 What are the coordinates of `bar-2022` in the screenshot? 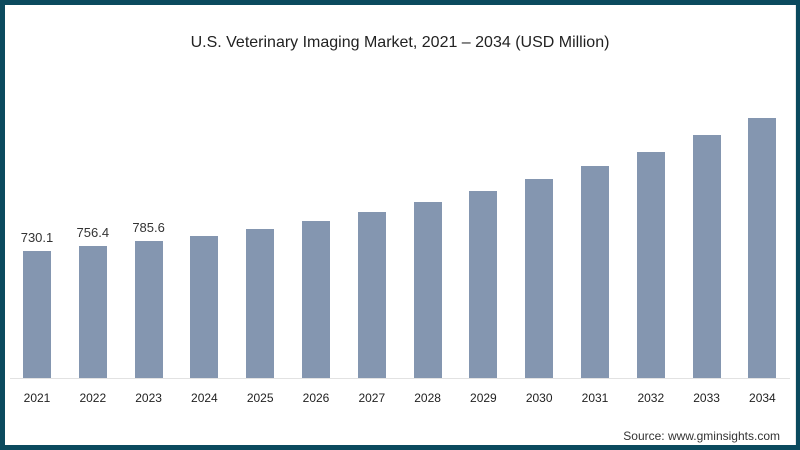 It's located at (92, 312).